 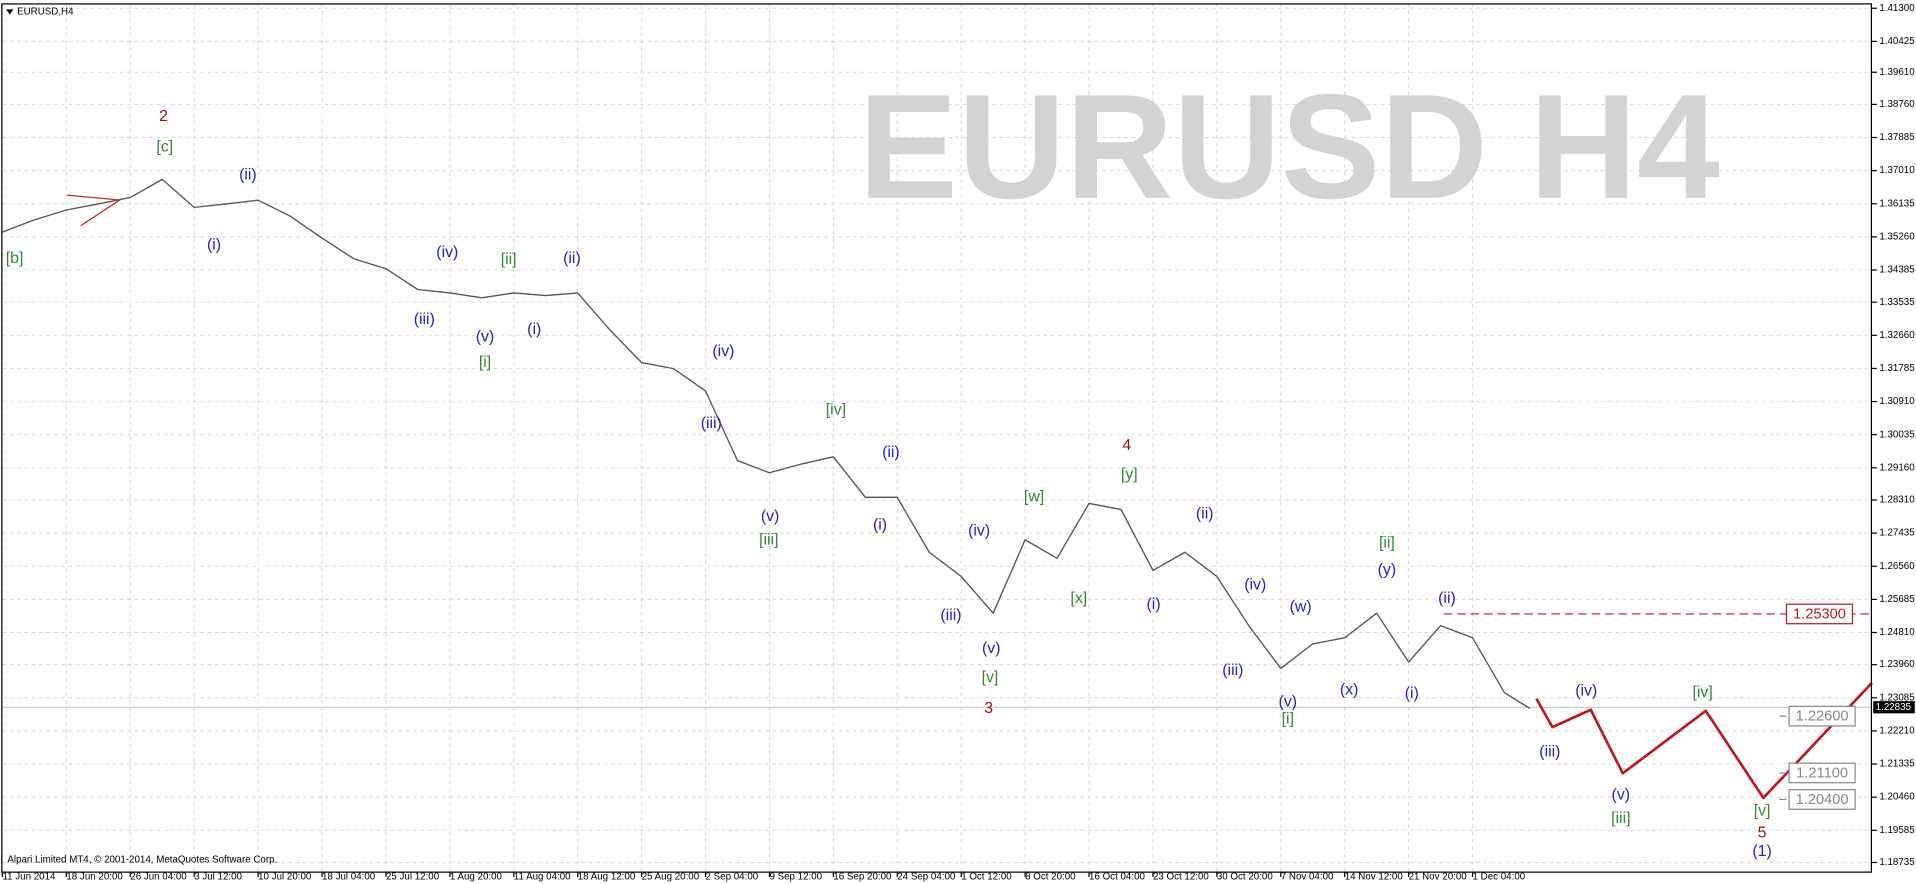 I want to click on wave-label: (1), so click(x=1761, y=851).